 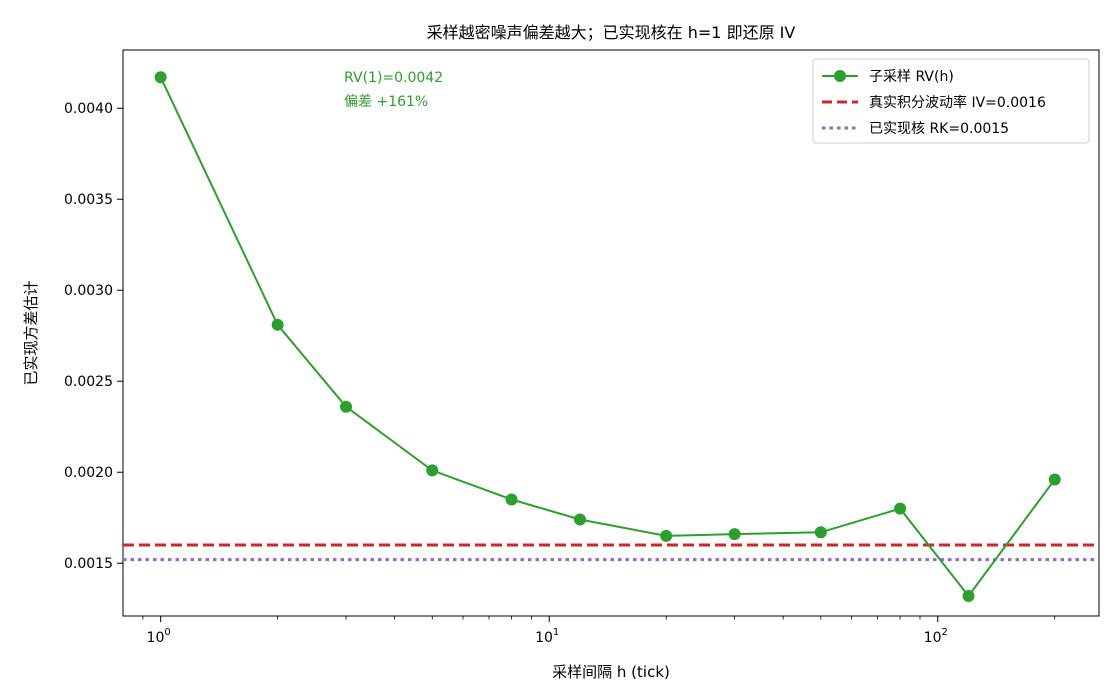 I want to click on x-tick-label-2: 10², so click(x=936, y=636).